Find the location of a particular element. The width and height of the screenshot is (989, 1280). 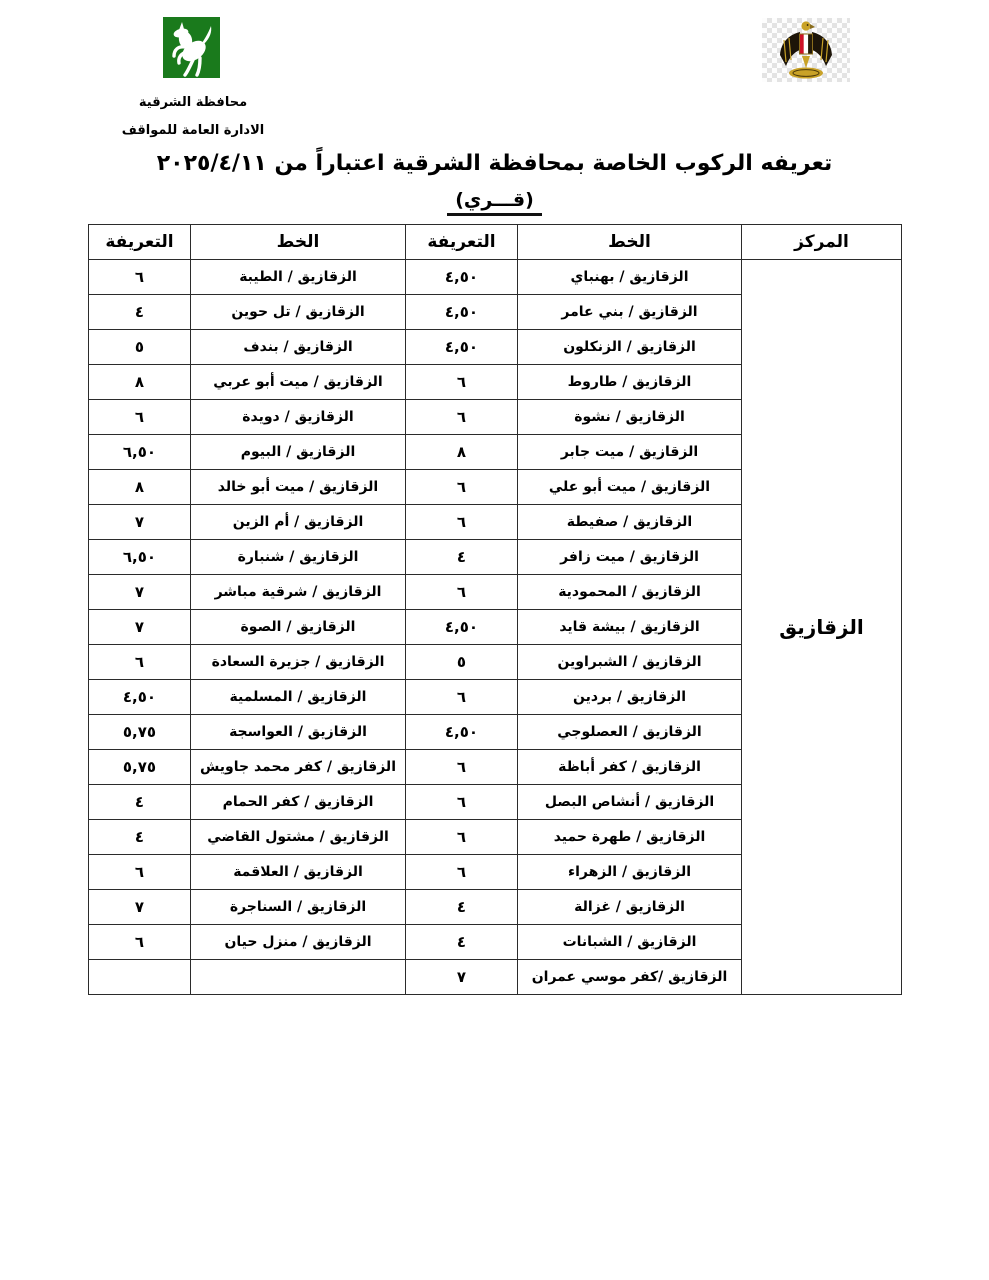

center-cell: الزقازيق is located at coordinates (821, 627).